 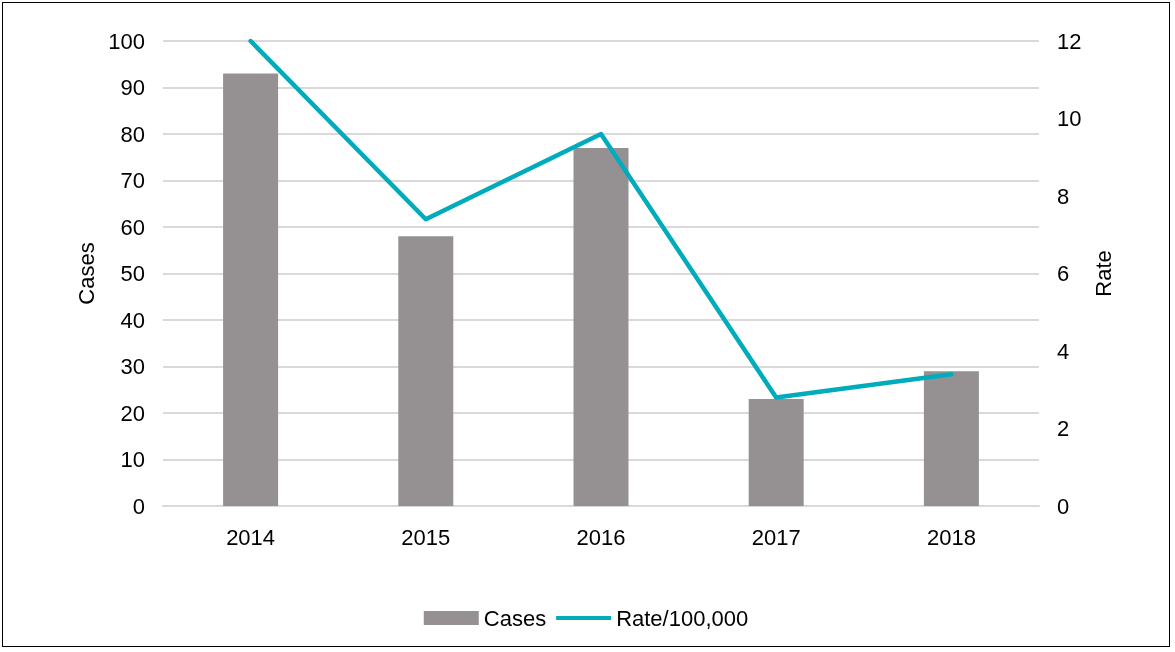 I want to click on x-tick-label: 2018, so click(x=951, y=537).